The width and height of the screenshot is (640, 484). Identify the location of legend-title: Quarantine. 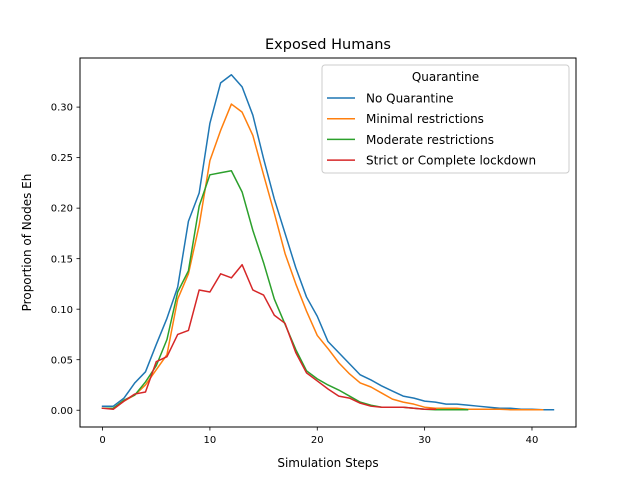
(445, 77).